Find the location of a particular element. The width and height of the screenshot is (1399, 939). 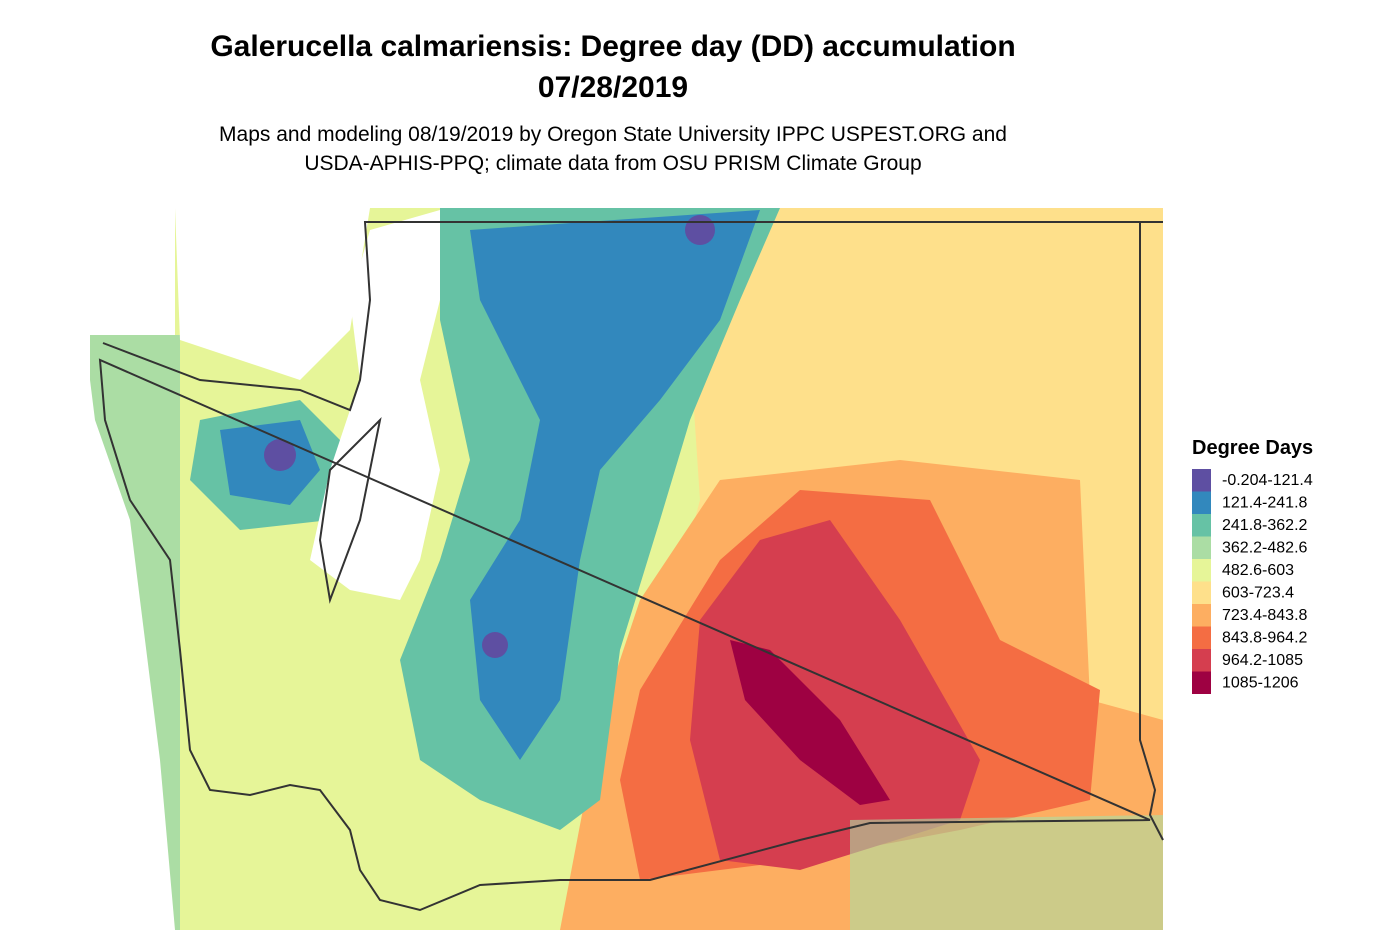

legend-label: -0.204-121.4 is located at coordinates (1267, 480).